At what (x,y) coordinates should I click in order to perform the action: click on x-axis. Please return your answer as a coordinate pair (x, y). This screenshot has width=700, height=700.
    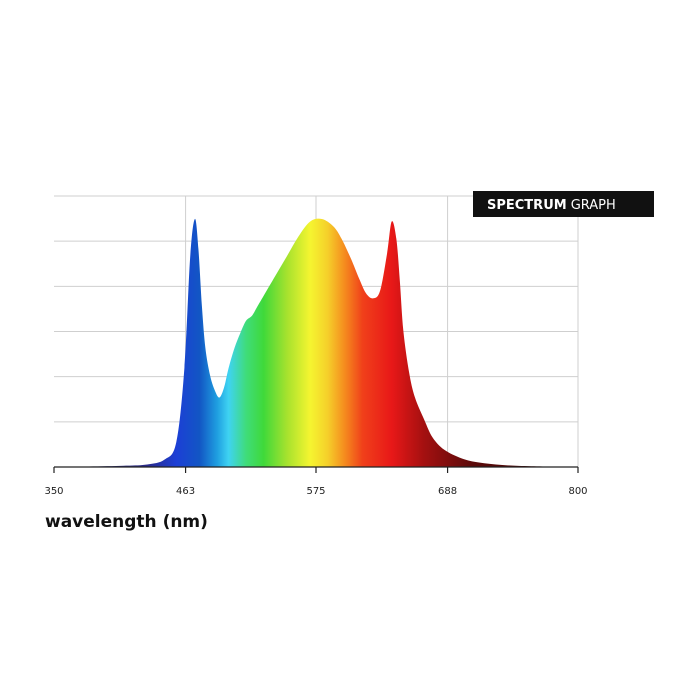
    Looking at the image, I should click on (316, 469).